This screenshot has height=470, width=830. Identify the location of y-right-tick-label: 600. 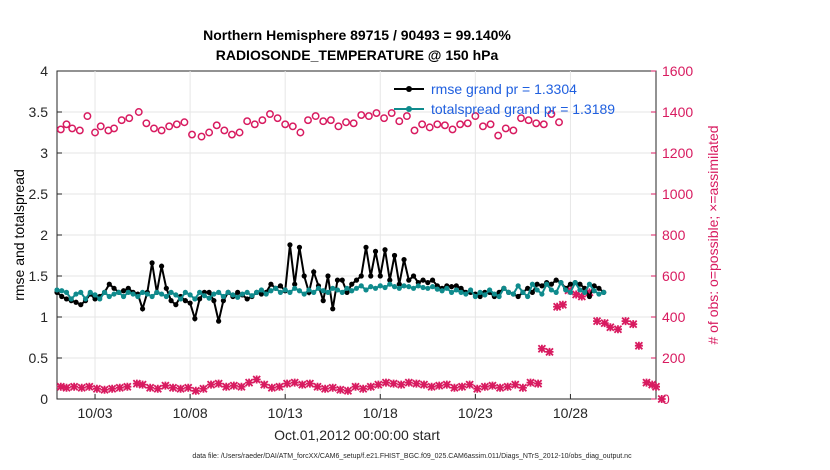
(674, 276).